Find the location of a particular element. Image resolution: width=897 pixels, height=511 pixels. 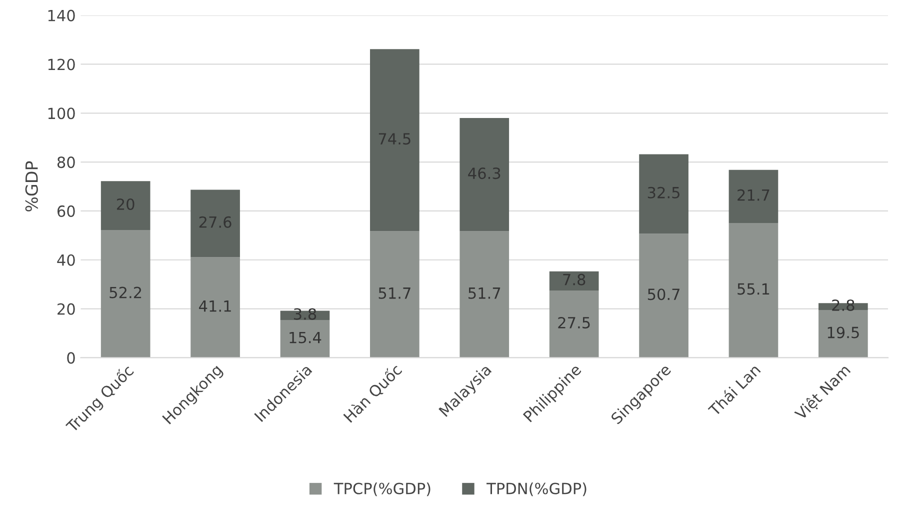

y-tick-label: 20 is located at coordinates (66, 309).